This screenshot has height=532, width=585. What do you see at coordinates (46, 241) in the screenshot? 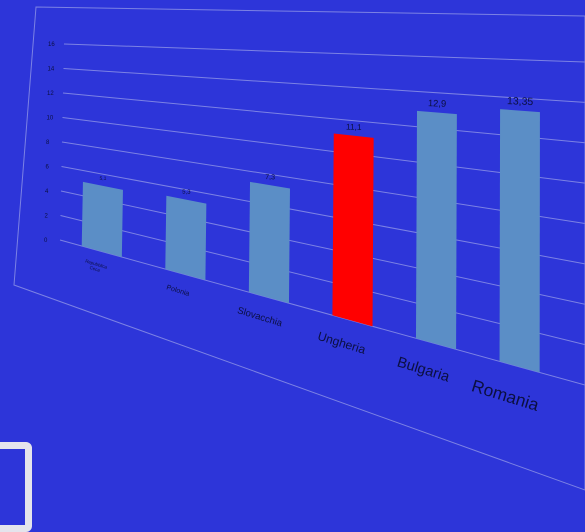
I see `y-tick-label: 0` at bounding box center [46, 241].